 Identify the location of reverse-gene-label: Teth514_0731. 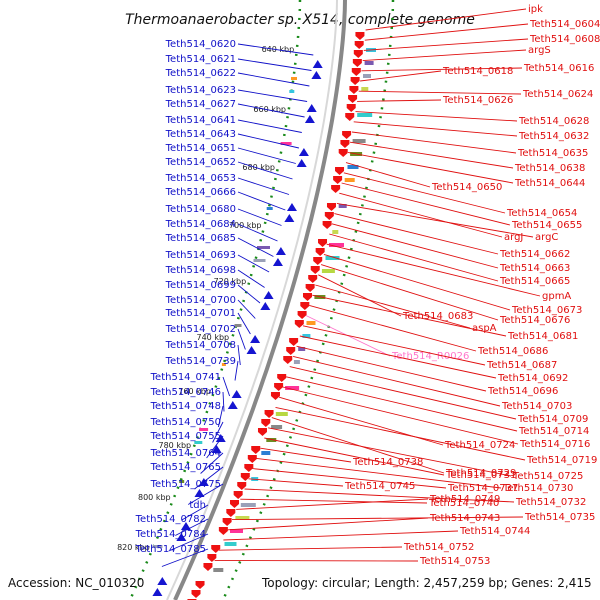
(480, 475).